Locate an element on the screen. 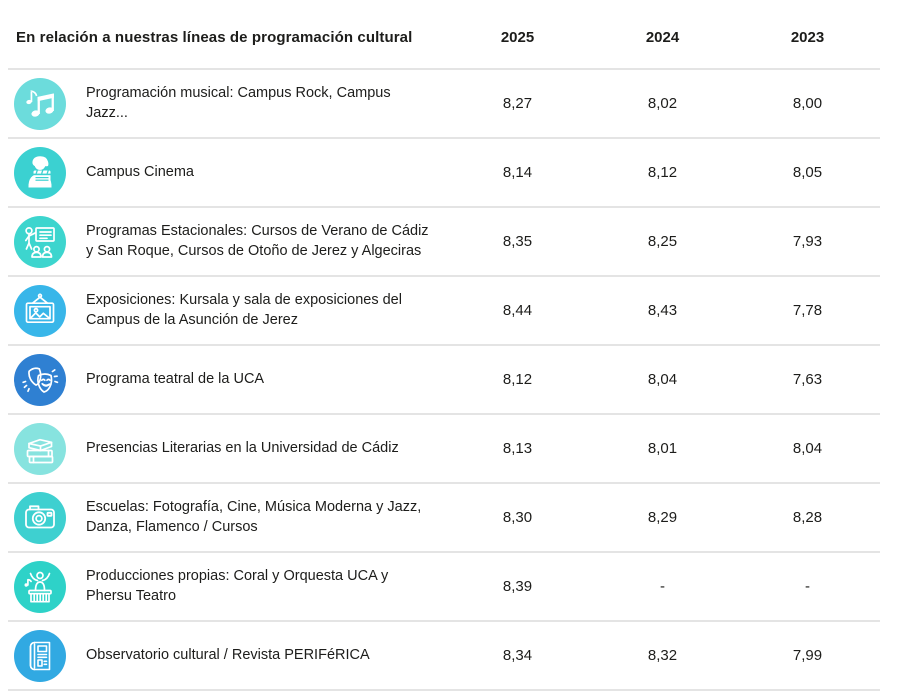 The height and width of the screenshot is (700, 900). value-2023: 8,28 is located at coordinates (807, 517).